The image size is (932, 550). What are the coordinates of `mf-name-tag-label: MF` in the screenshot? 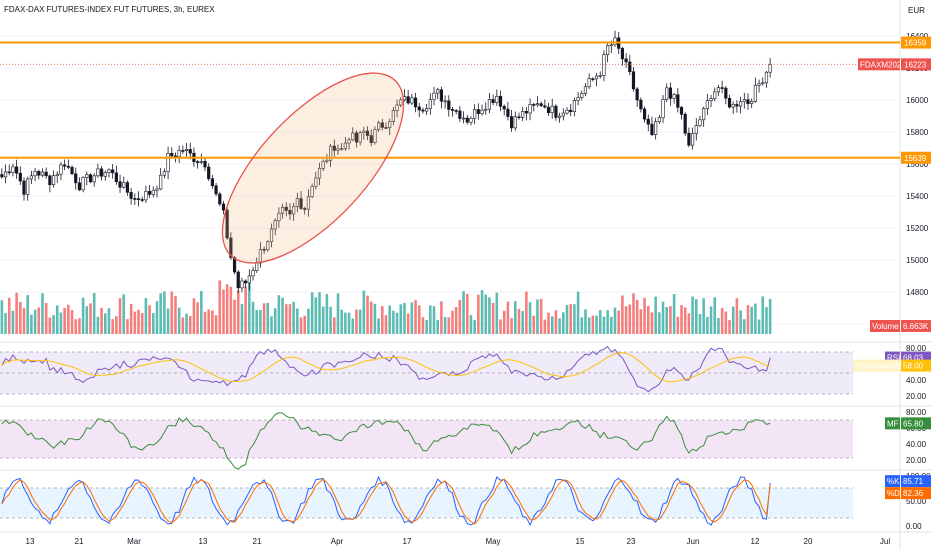 It's located at (893, 423).